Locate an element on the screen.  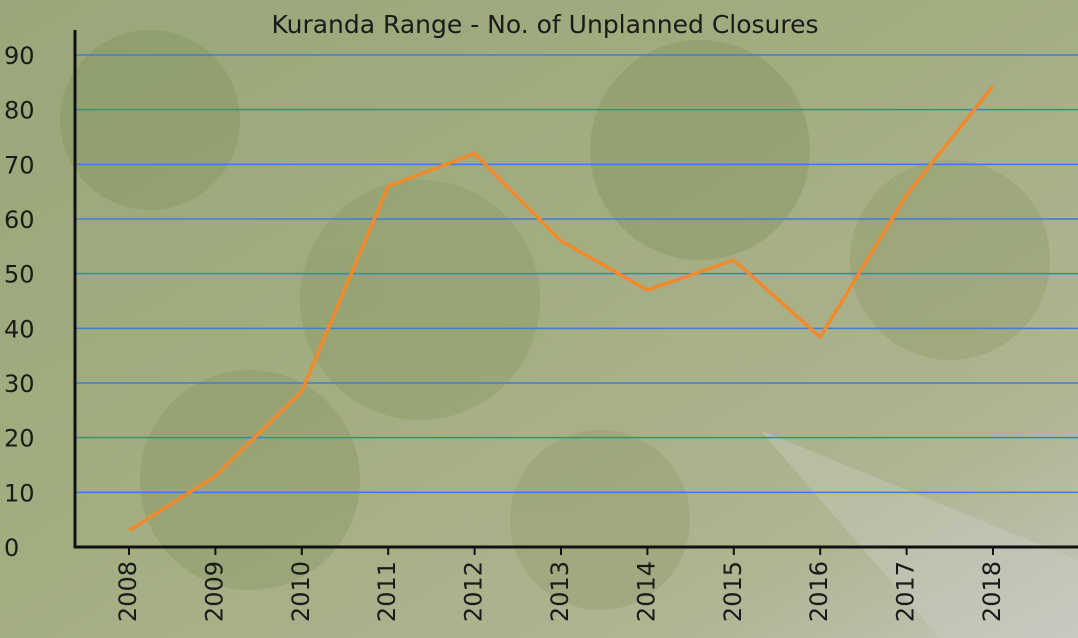
y-tick-label: 60 is located at coordinates (19, 220).